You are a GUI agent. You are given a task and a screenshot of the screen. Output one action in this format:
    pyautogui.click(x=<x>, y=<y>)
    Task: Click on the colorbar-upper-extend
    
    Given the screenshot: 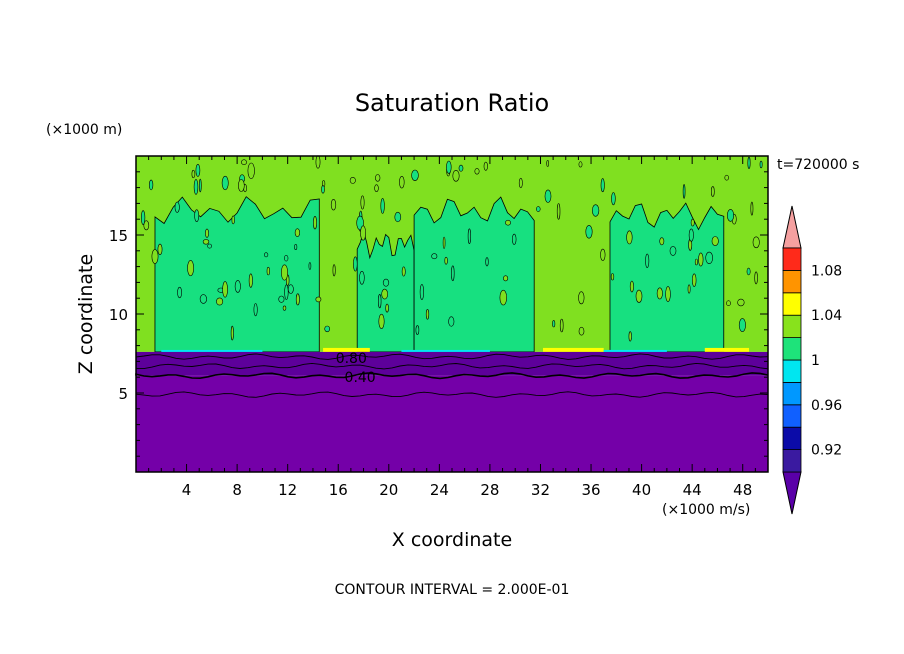 What is the action you would take?
    pyautogui.click(x=792, y=227)
    